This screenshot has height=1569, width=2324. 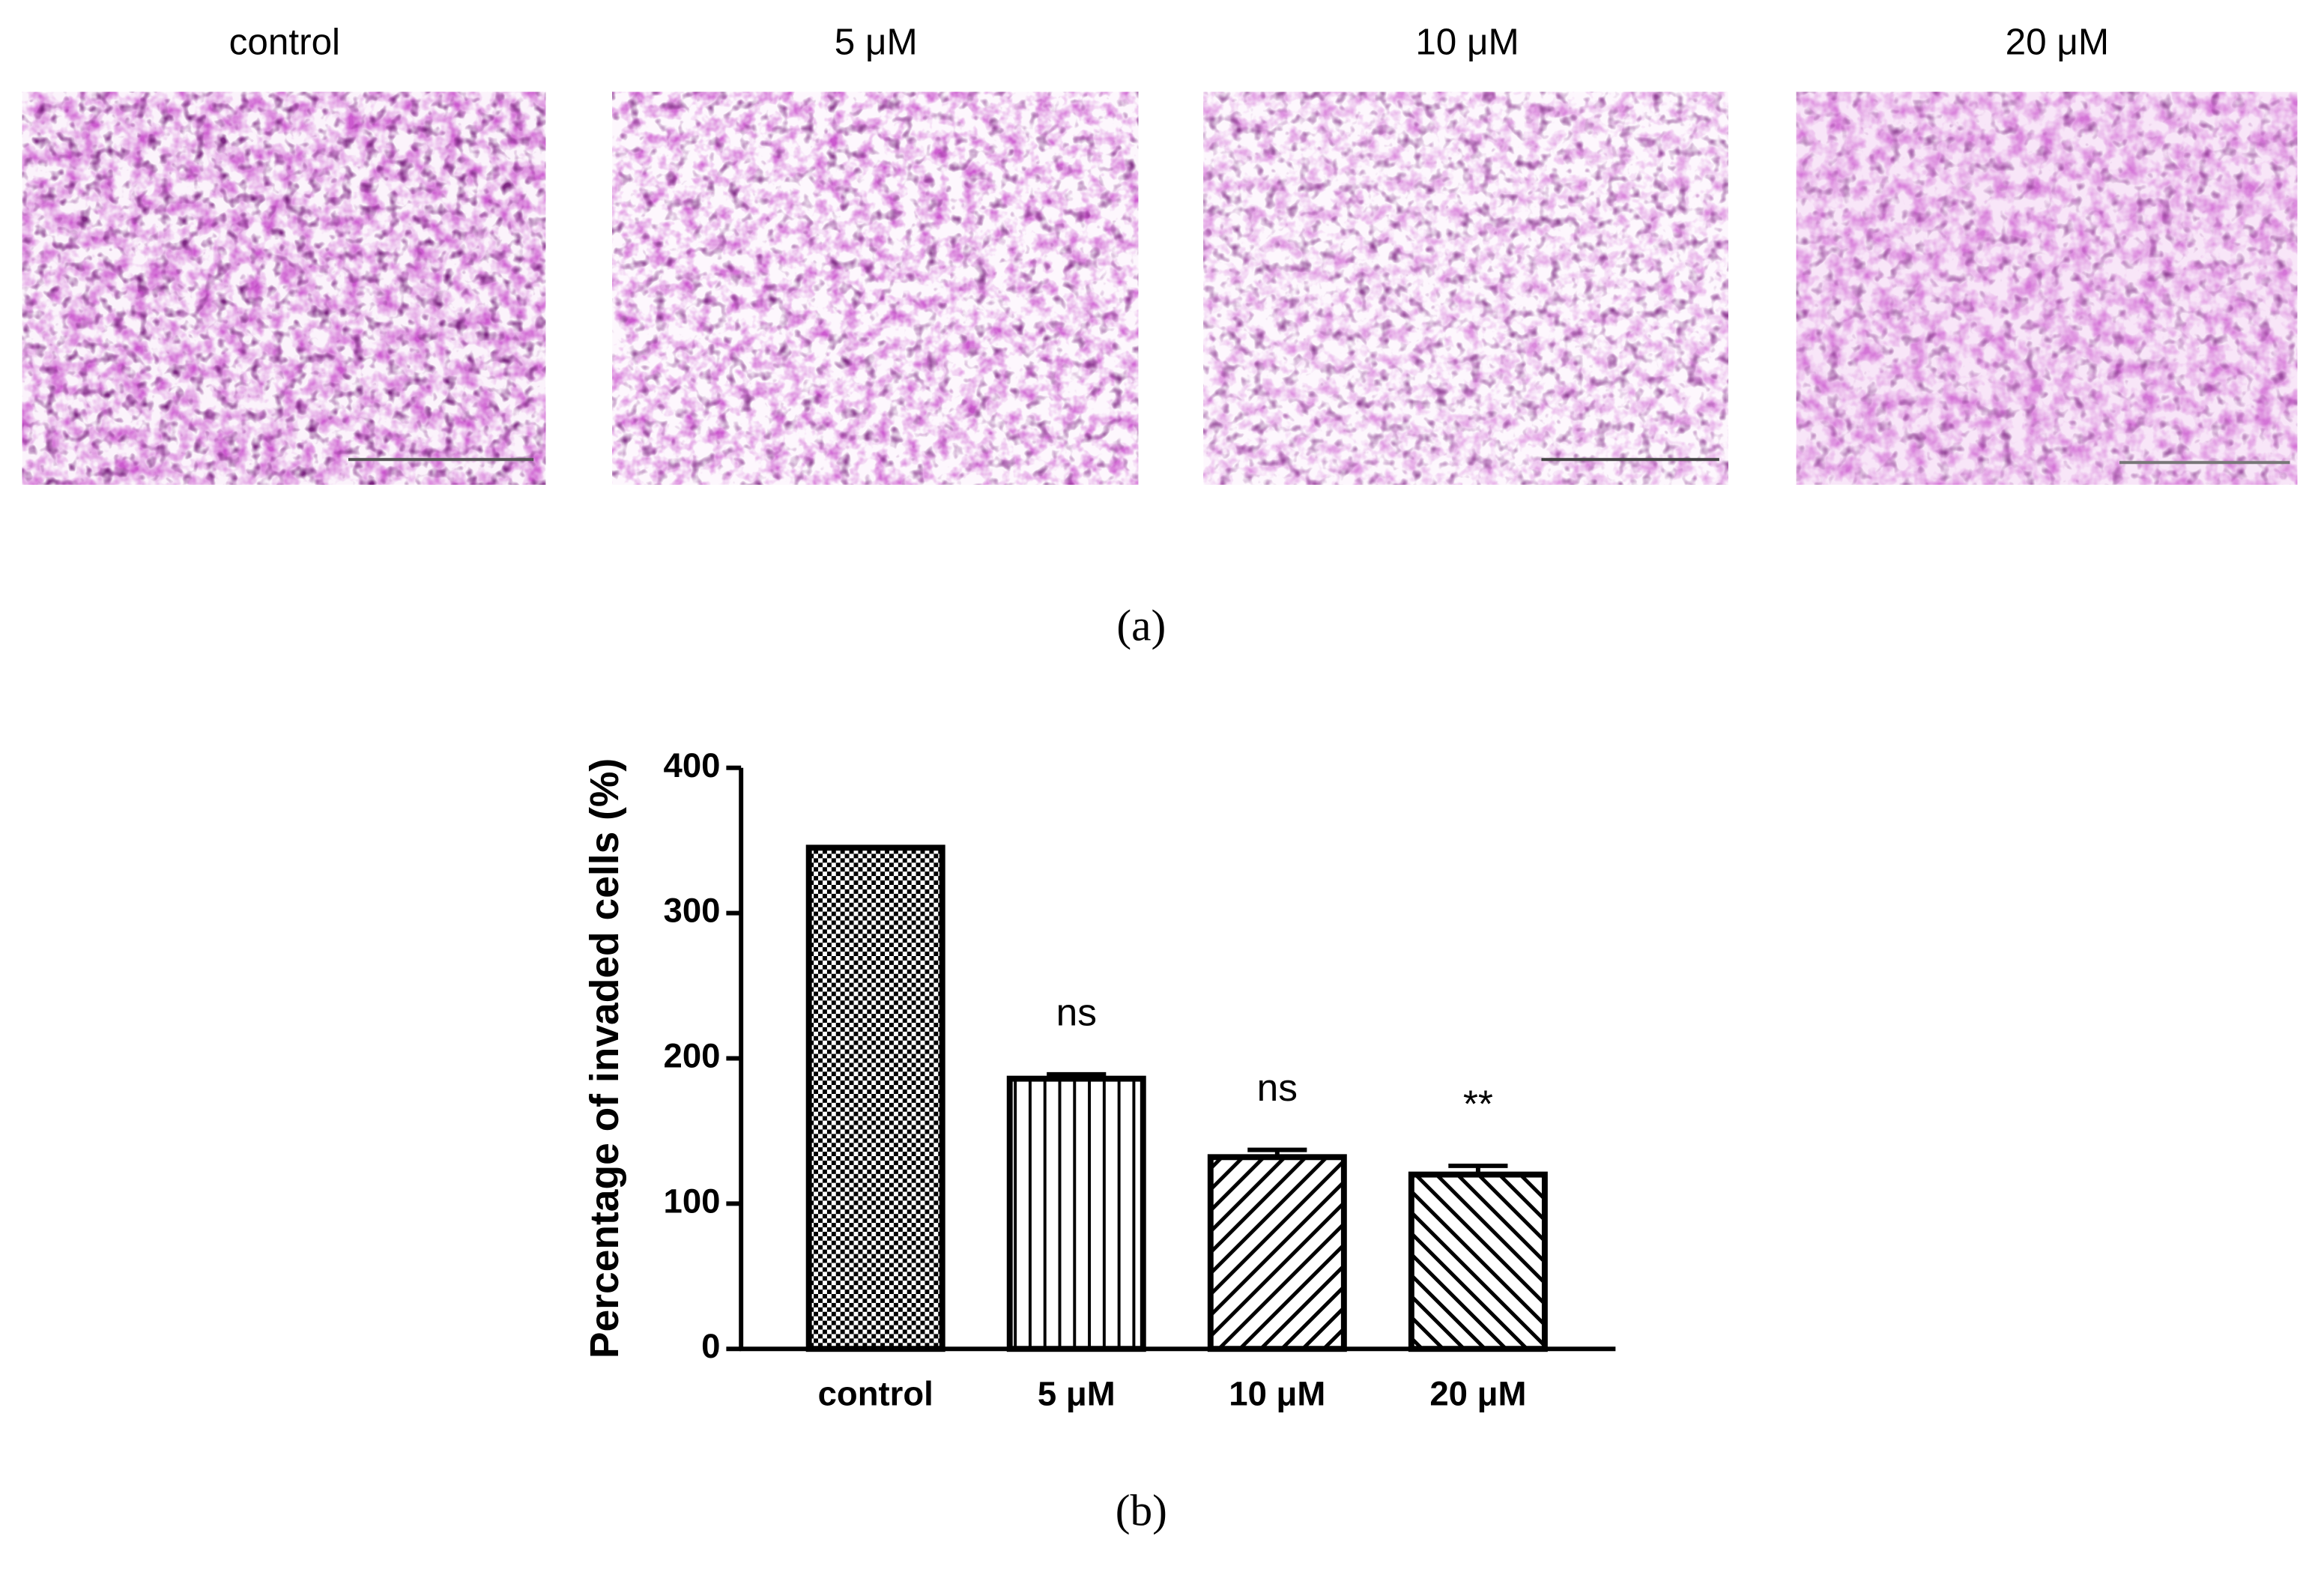 I want to click on y-tick-label: 200, so click(x=692, y=1056).